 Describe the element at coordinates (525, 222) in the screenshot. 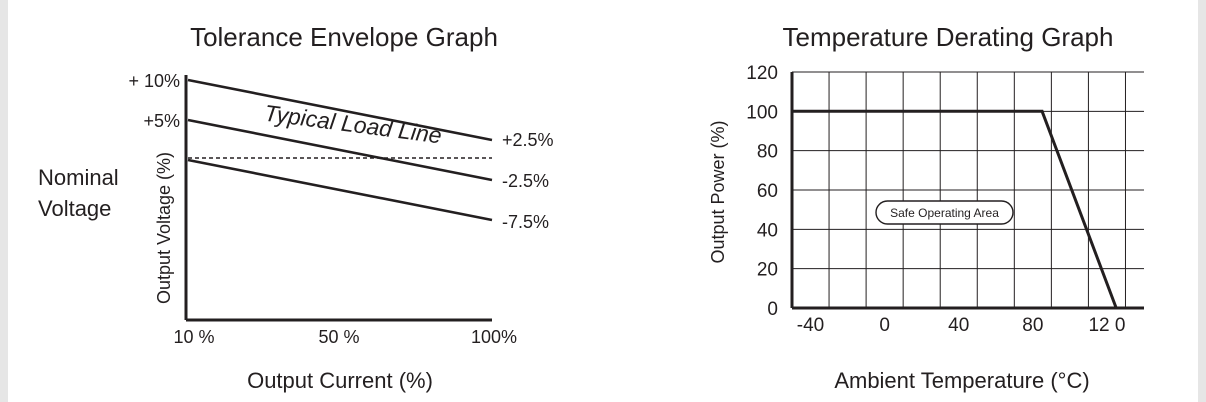

I see `label-minus-7-5: -7.5%` at that location.